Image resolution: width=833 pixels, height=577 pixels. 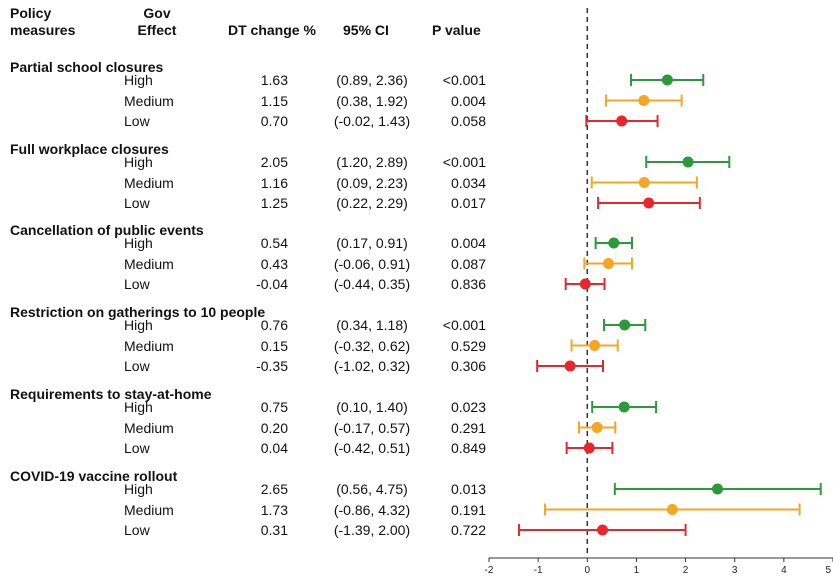 What do you see at coordinates (138, 312) in the screenshot?
I see `group-label: Restriction on gatherings to 10 people` at bounding box center [138, 312].